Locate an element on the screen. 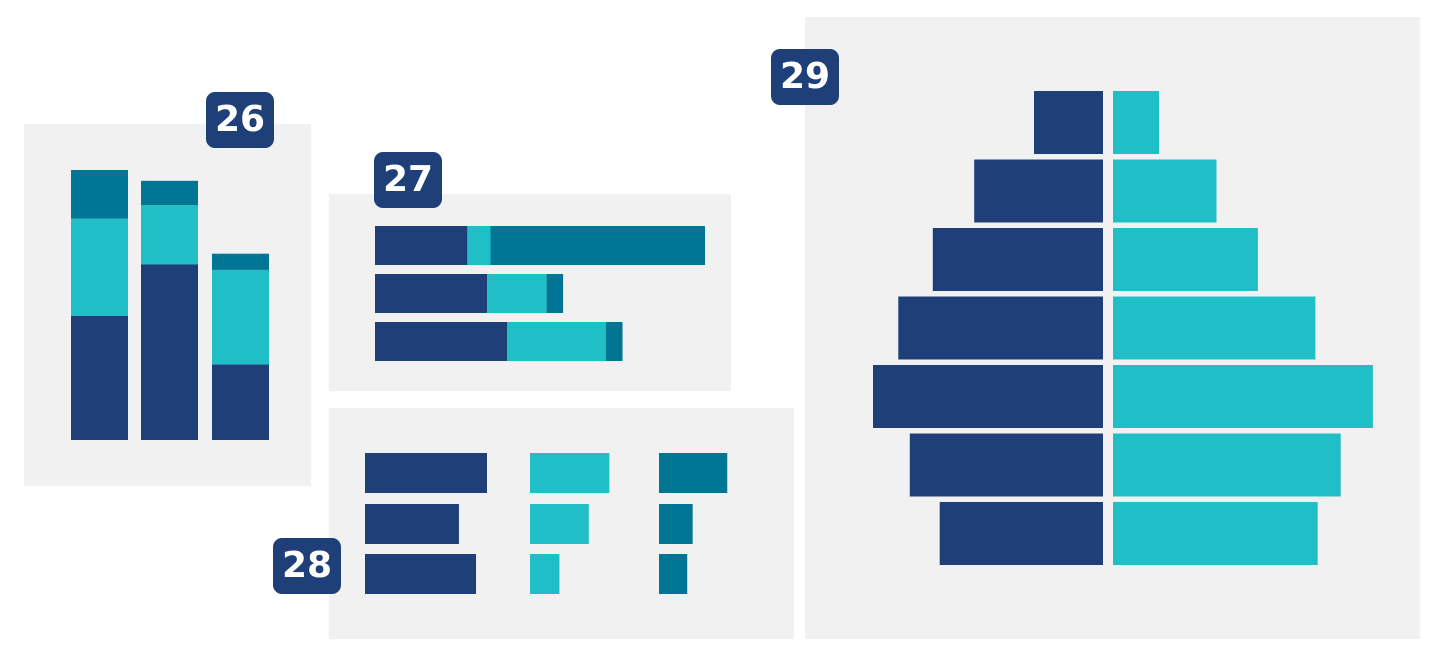  chart-29-row-7-right-bar is located at coordinates (1215, 533).